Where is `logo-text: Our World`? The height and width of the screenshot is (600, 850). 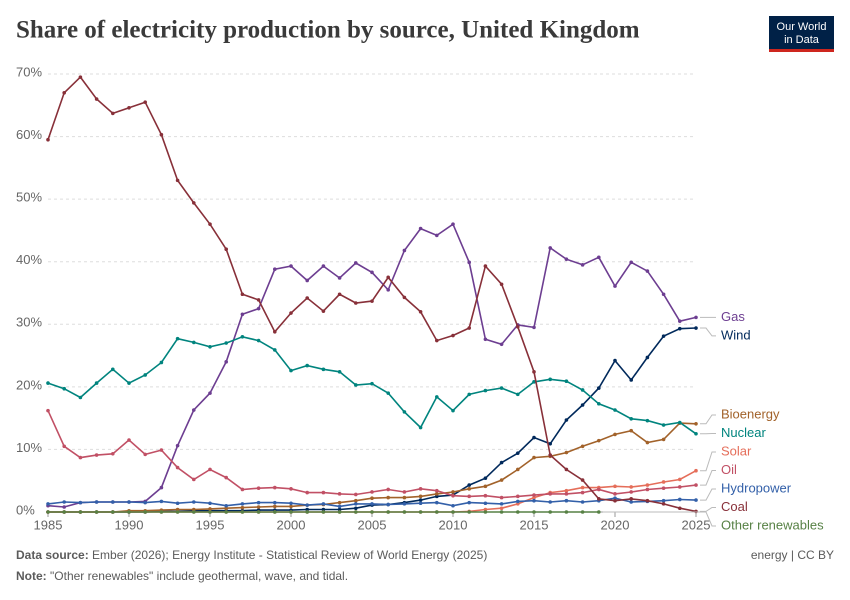
logo-text: Our World is located at coordinates (802, 27).